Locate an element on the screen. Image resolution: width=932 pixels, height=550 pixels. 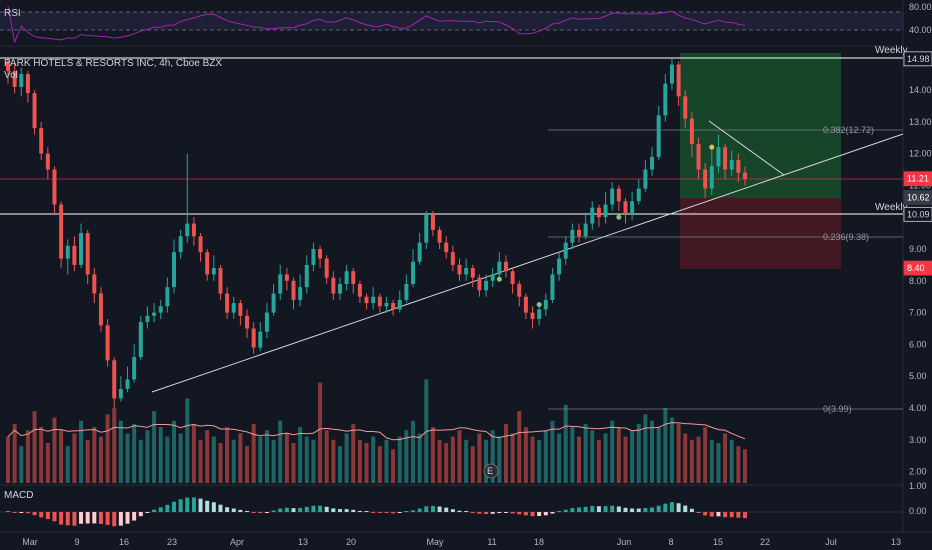
price-badge-label: 11.21 is located at coordinates (918, 179).